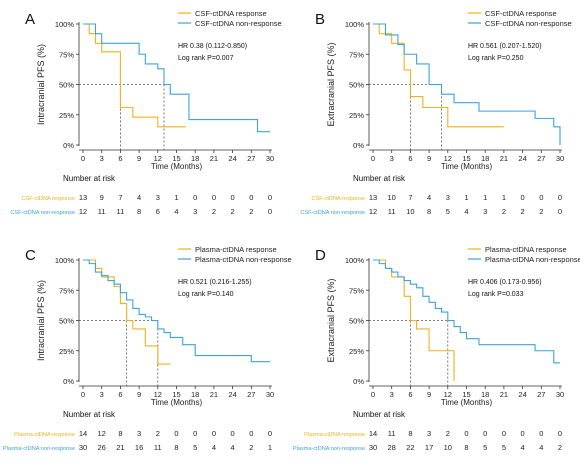 Image resolution: width=580 pixels, height=476 pixels. I want to click on stat-annotation: HR 0.406 (0.173-0.956), so click(505, 282).